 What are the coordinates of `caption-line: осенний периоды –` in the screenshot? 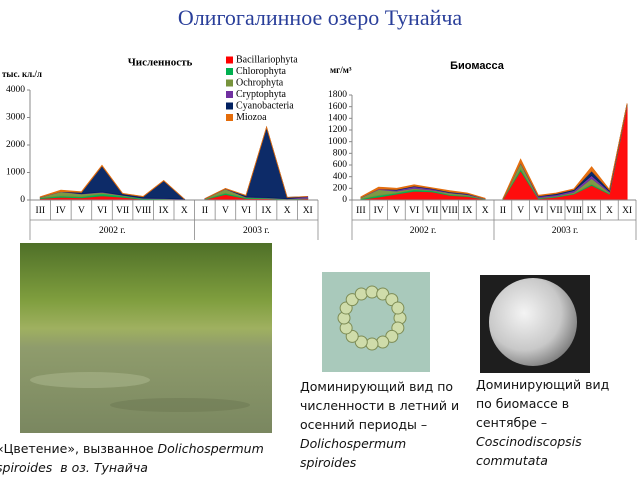 It's located at (379, 424).